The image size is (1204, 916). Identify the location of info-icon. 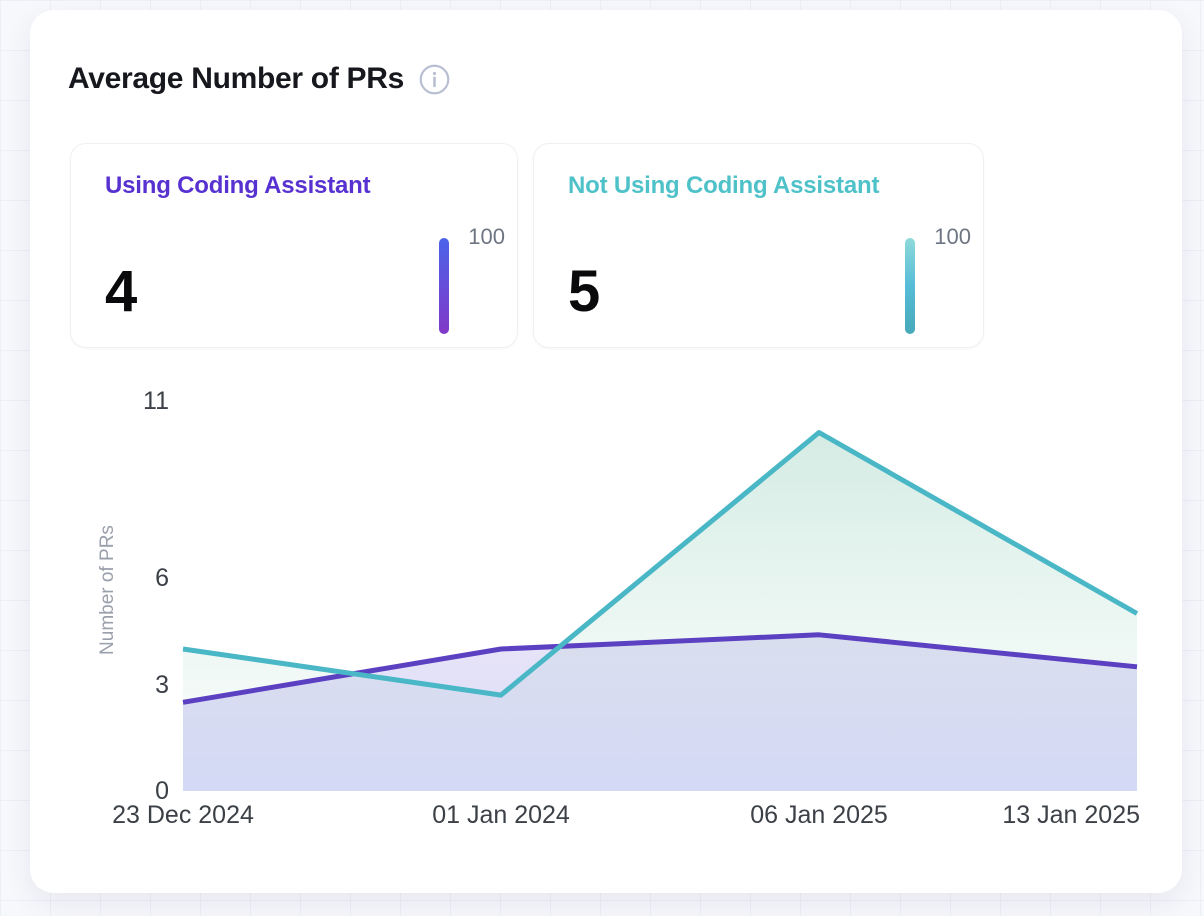
(434, 79).